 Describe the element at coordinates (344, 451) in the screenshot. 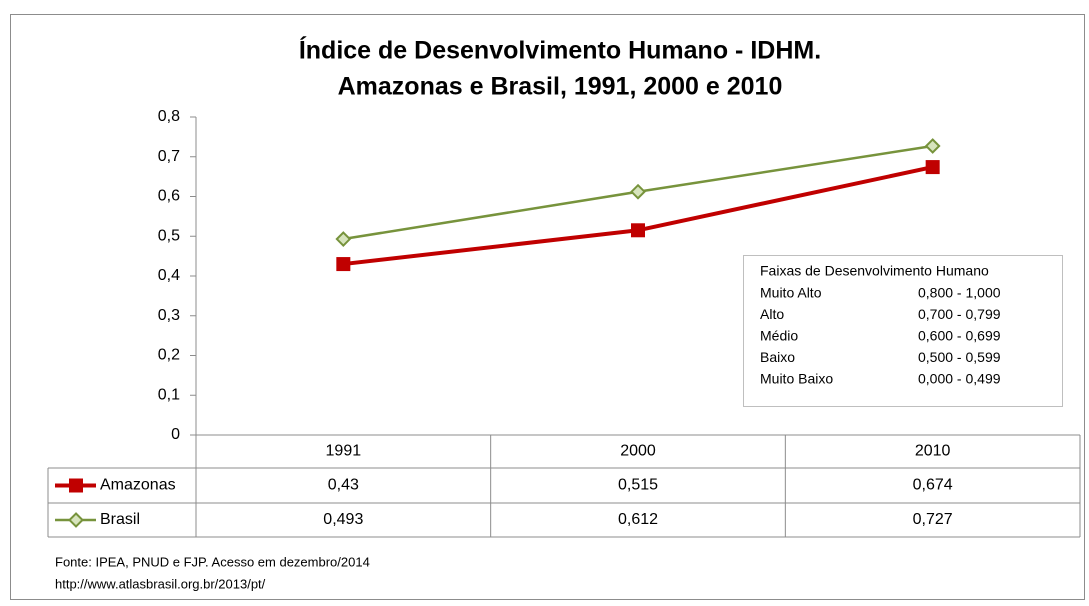

I see `x-tick-label: 1991` at that location.